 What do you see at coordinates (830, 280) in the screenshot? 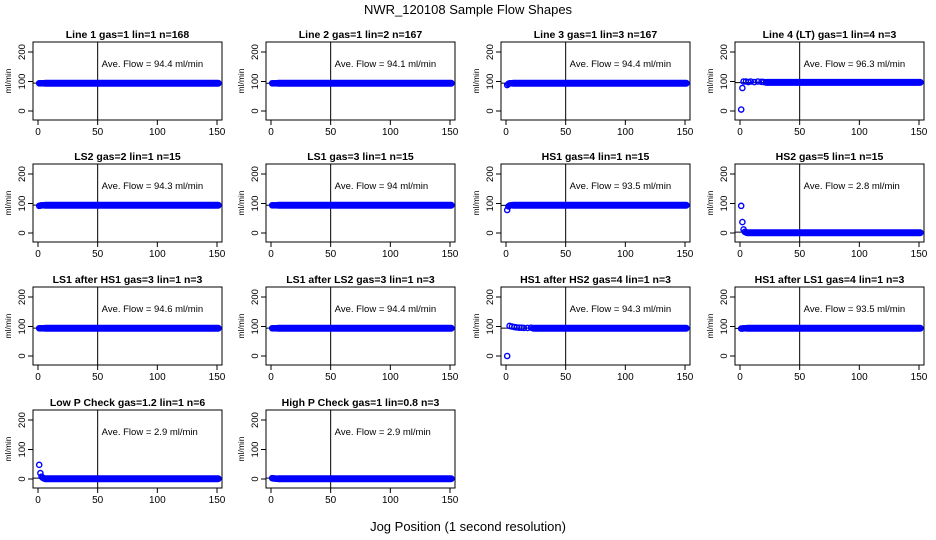
I see `panel-title: HS1 after LS1 gas=4 lin=1 n=3` at bounding box center [830, 280].